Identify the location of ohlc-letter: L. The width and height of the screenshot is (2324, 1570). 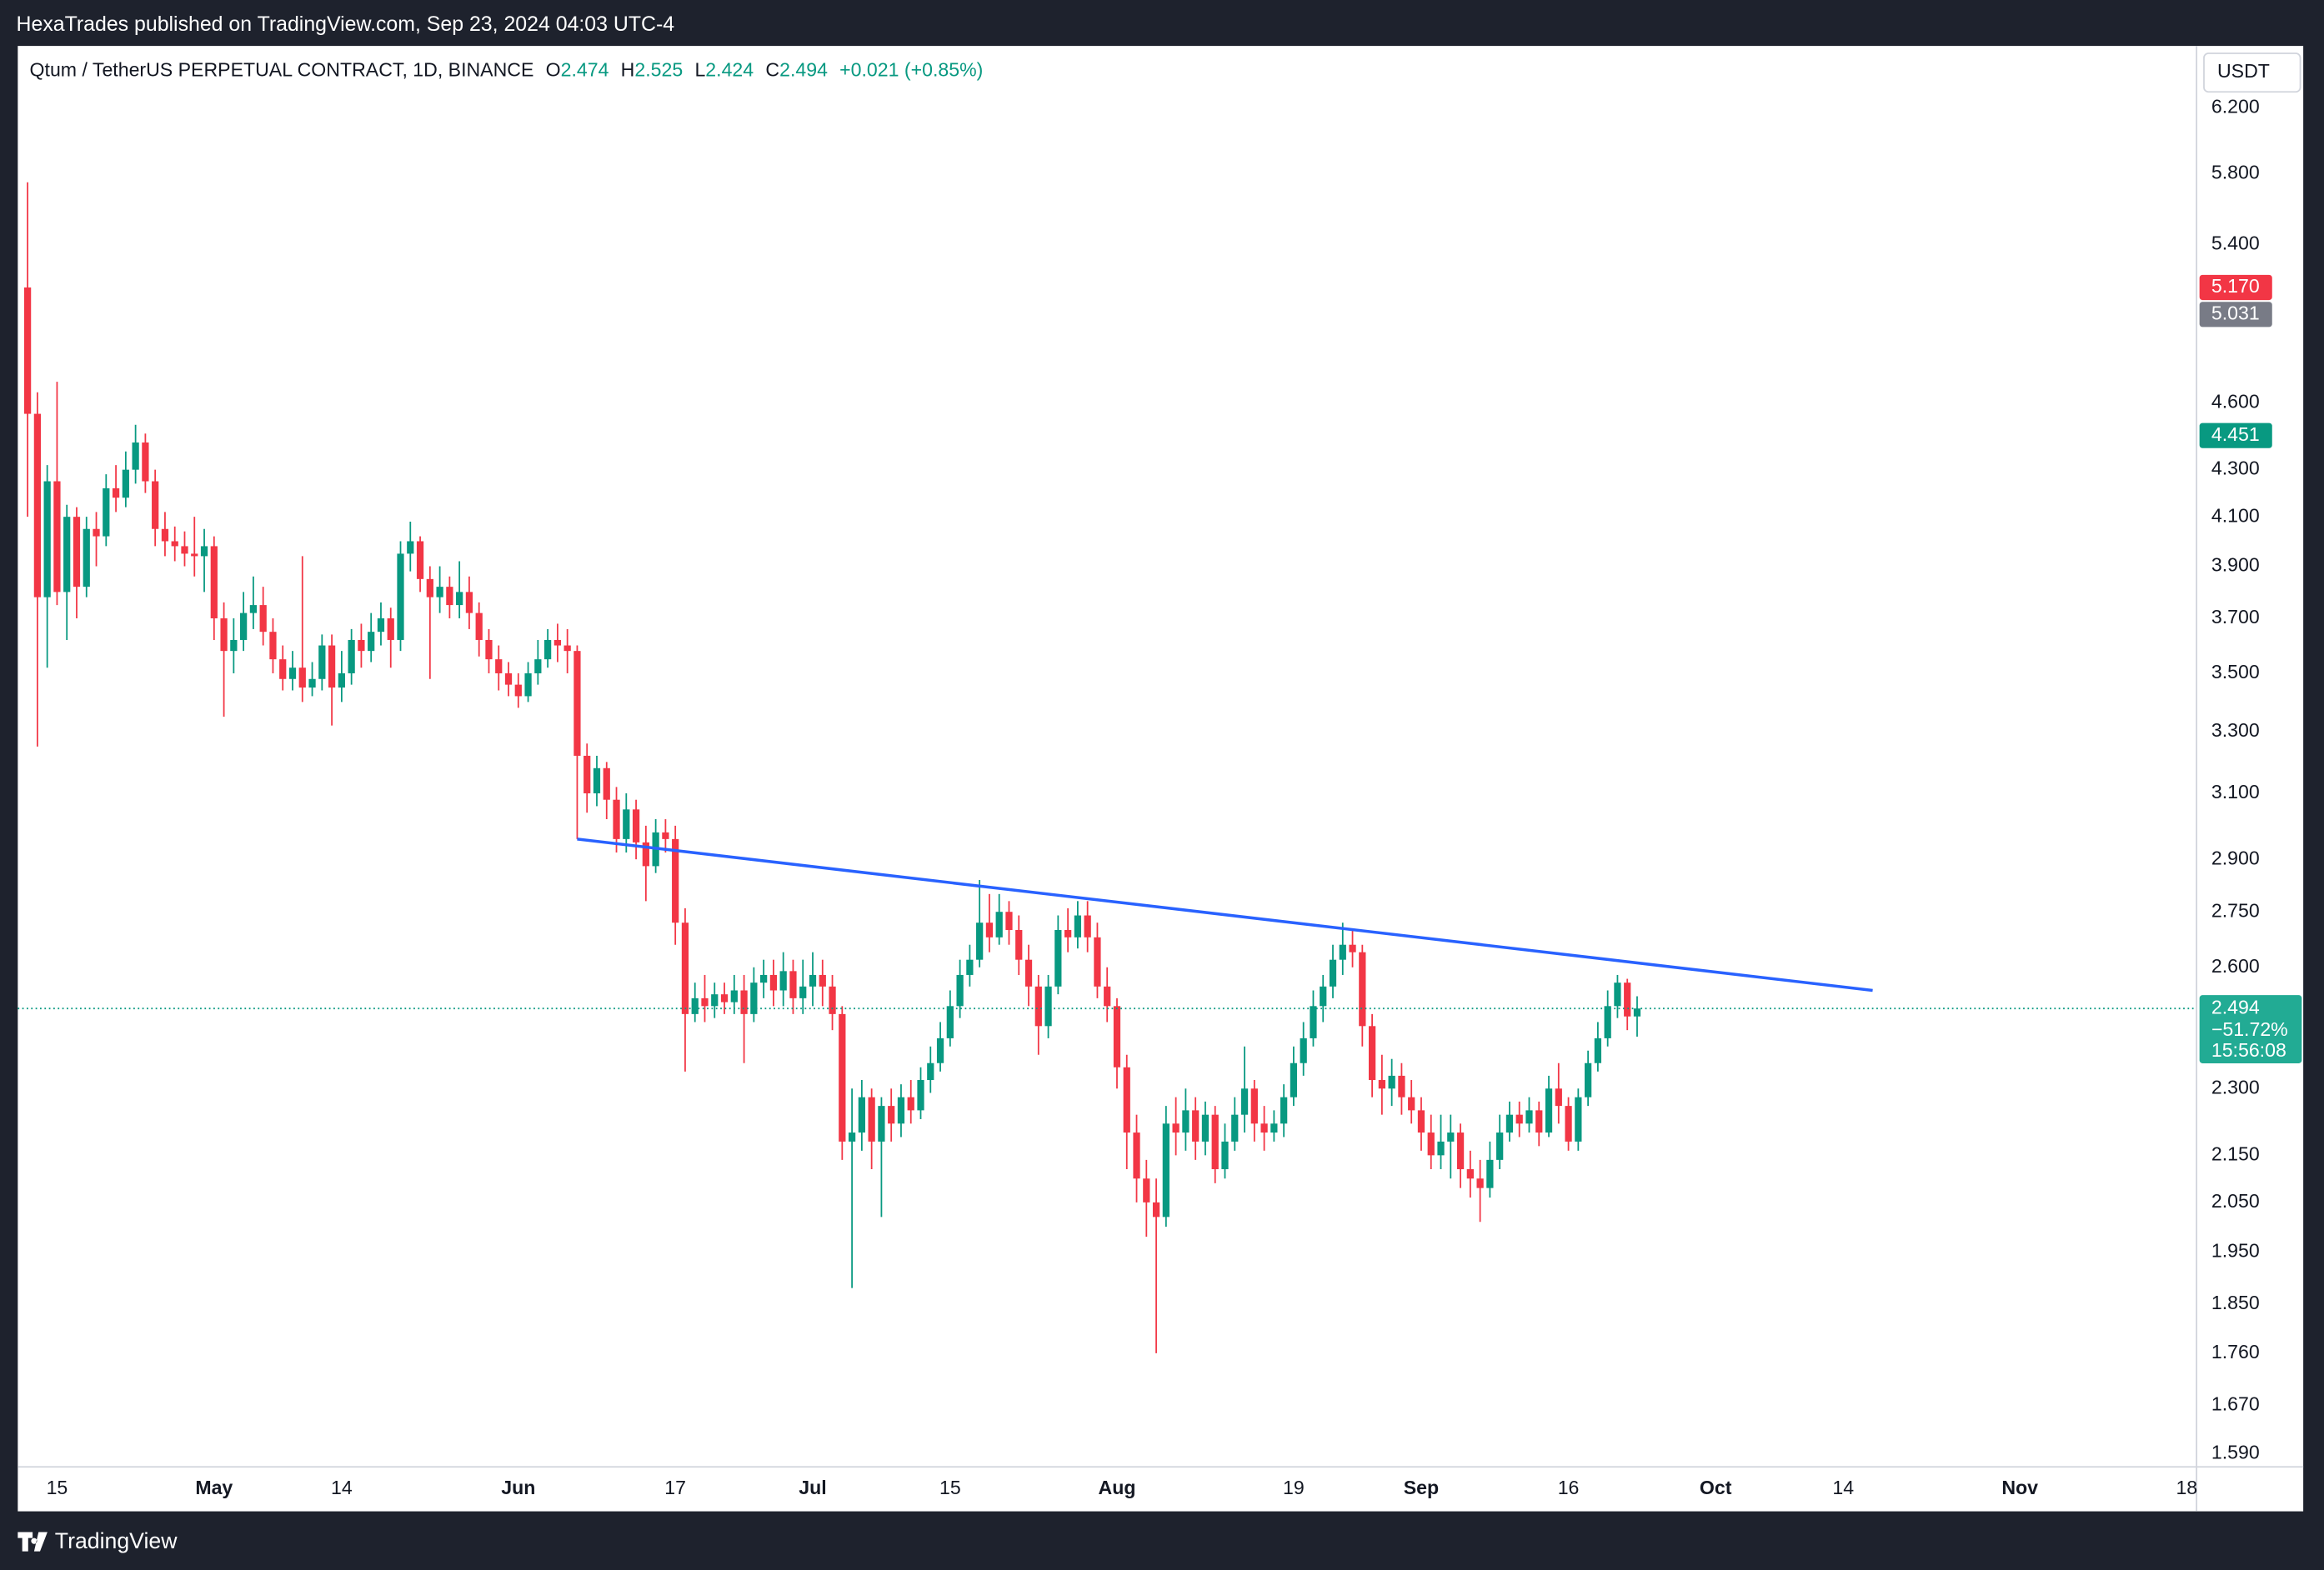
(700, 69).